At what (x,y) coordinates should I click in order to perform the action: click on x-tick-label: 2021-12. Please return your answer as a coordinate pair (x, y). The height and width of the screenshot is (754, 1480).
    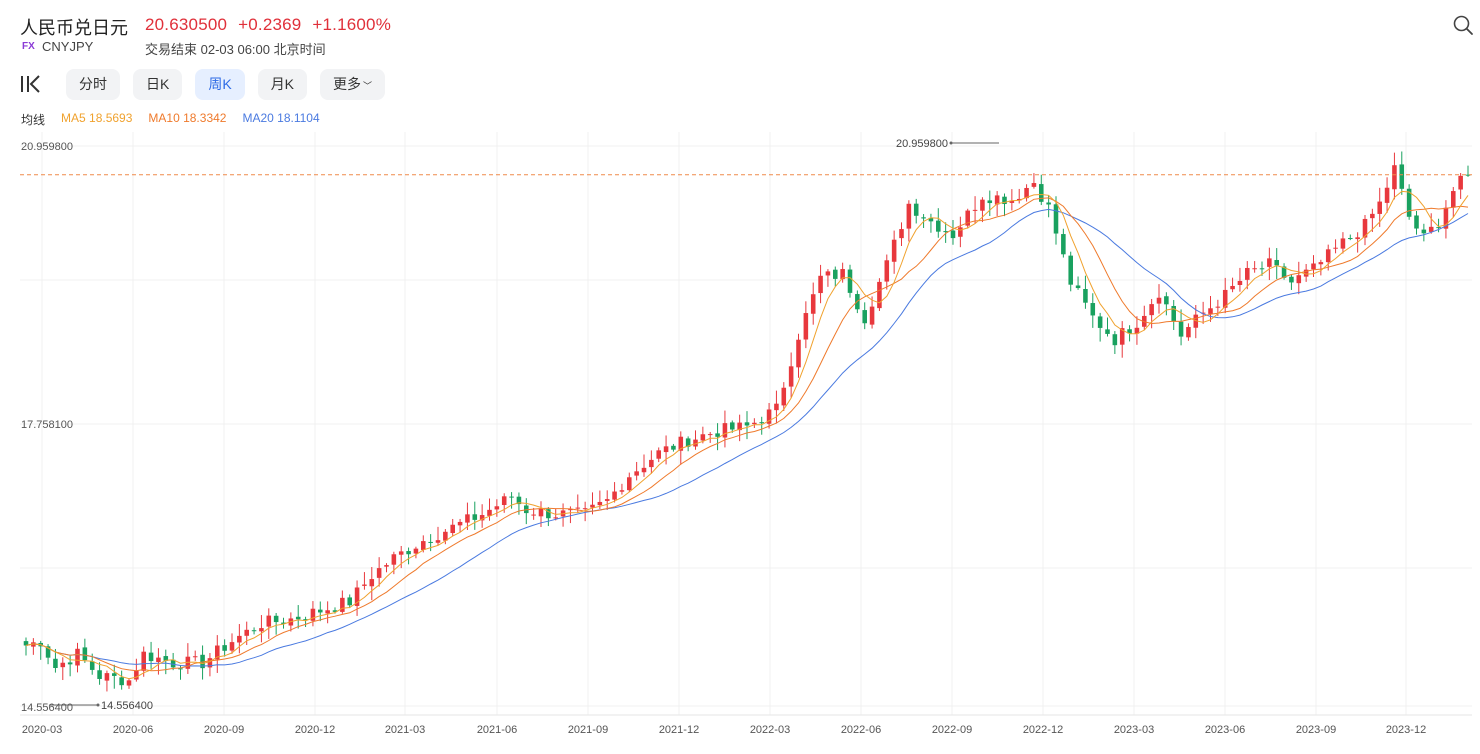
    Looking at the image, I should click on (679, 730).